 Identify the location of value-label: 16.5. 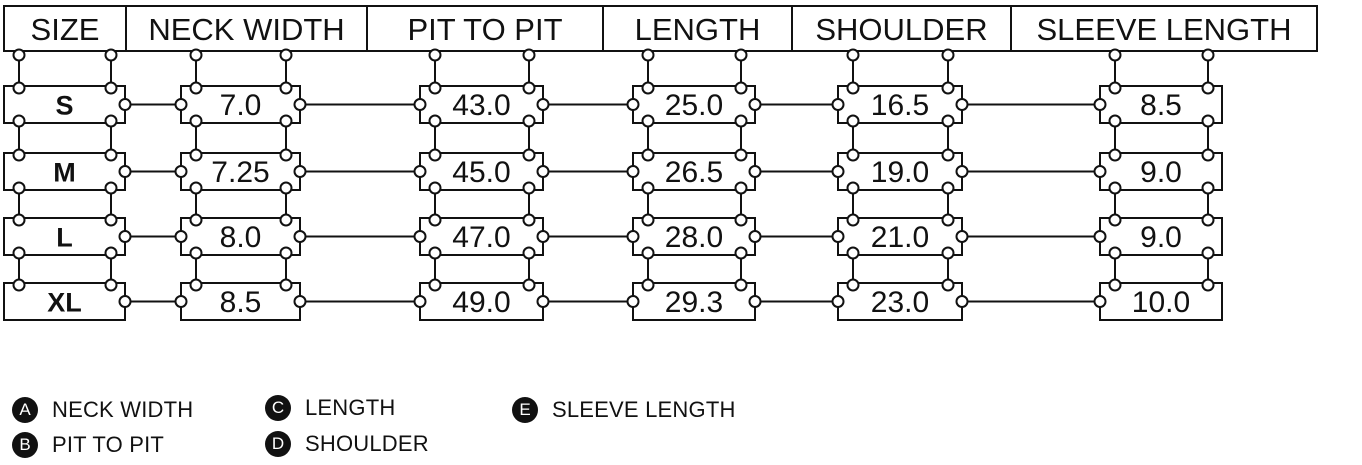
(900, 105).